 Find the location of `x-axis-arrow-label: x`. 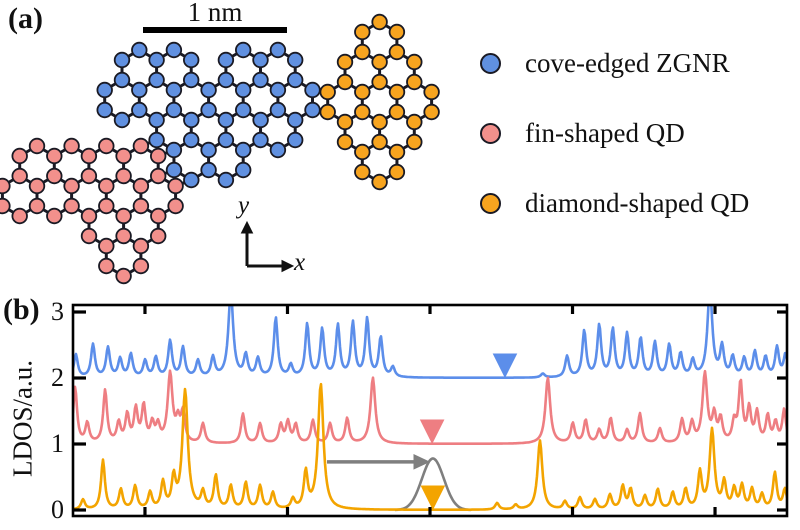

x-axis-arrow-label: x is located at coordinates (300, 262).